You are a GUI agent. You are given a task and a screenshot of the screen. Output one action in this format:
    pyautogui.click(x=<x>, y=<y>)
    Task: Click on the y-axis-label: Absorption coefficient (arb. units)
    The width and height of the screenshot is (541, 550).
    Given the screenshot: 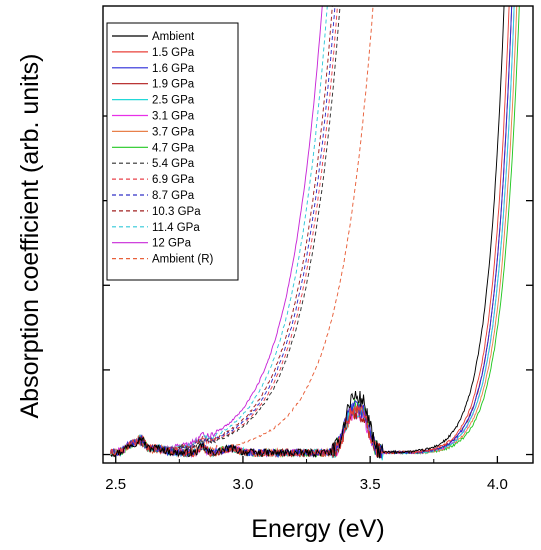 What is the action you would take?
    pyautogui.click(x=30, y=235)
    